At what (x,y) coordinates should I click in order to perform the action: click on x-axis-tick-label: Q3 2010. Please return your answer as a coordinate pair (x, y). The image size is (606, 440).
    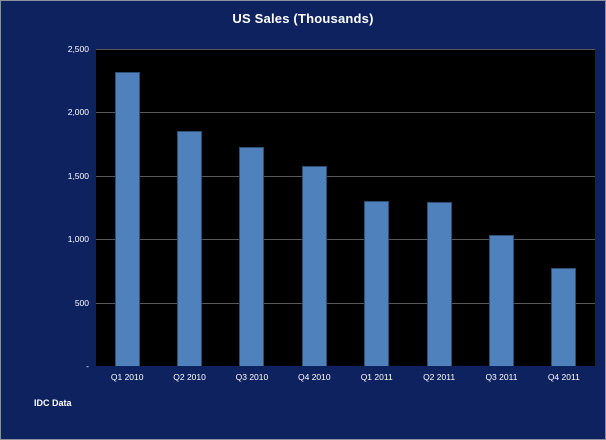
    Looking at the image, I should click on (252, 377).